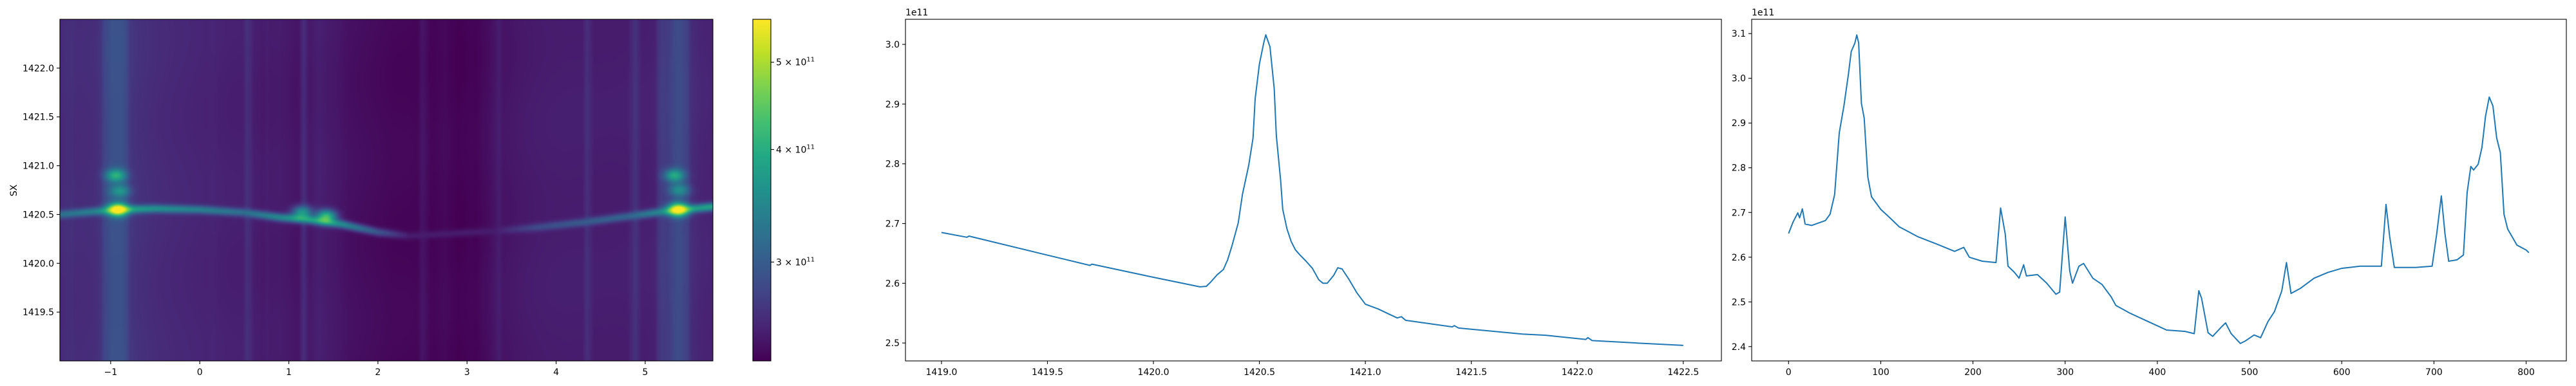 The height and width of the screenshot is (386, 2576). I want to click on x-tick-label: 300, so click(2065, 372).